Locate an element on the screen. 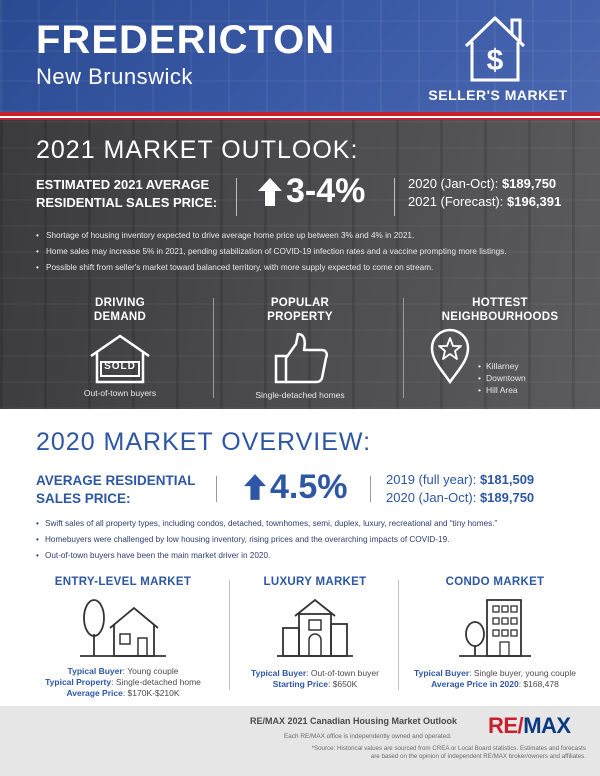 Image resolution: width=600 pixels, height=776 pixels. overview-2020-price: 2020 (Jan-Oct): $189,750 is located at coordinates (460, 497).